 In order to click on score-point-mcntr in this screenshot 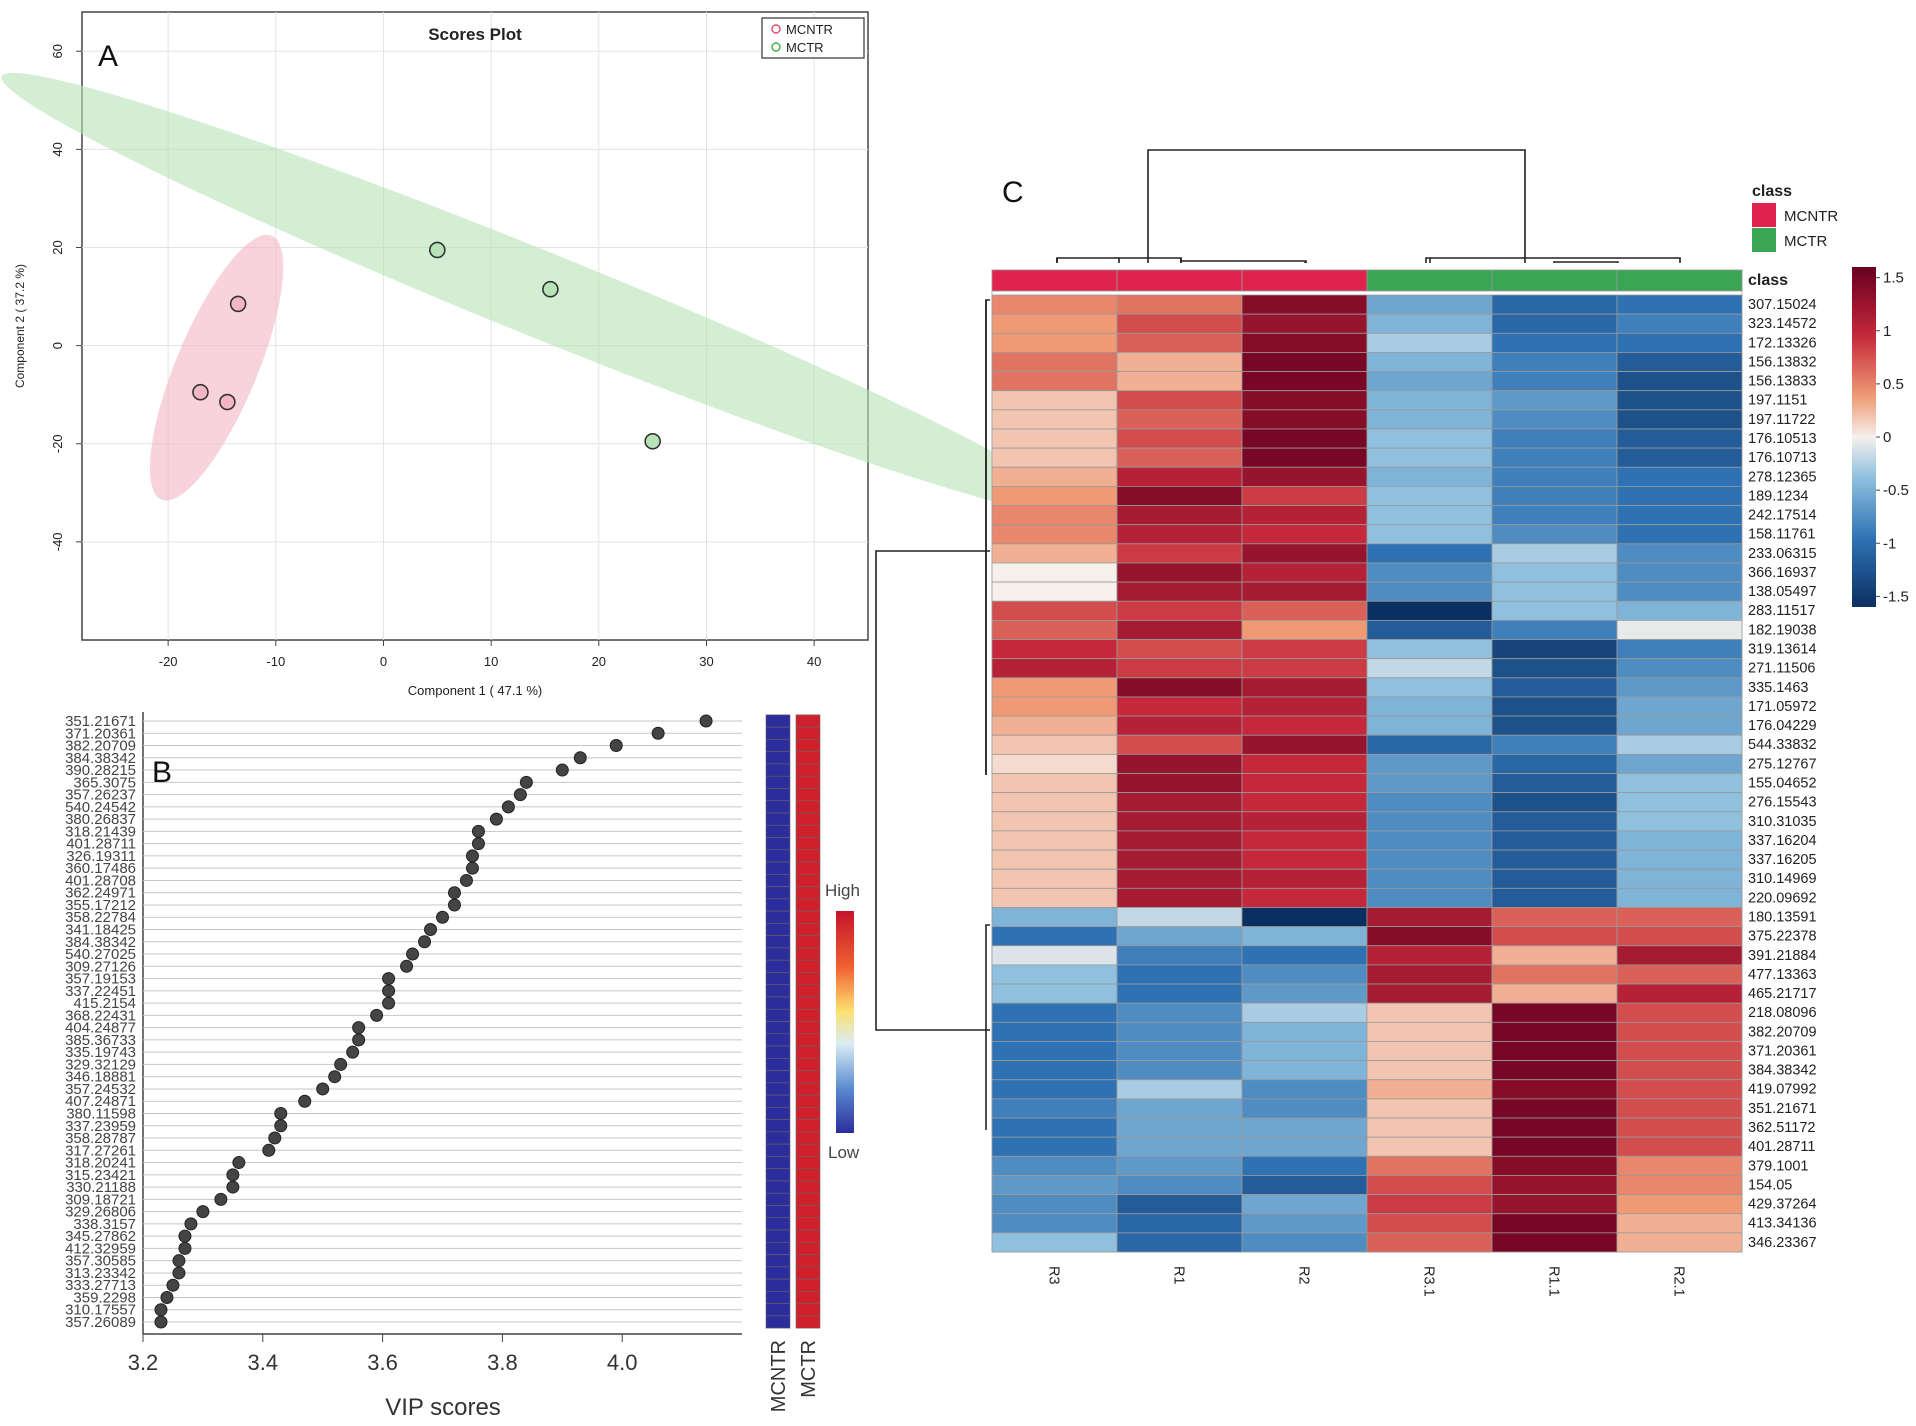, I will do `click(227, 402)`.